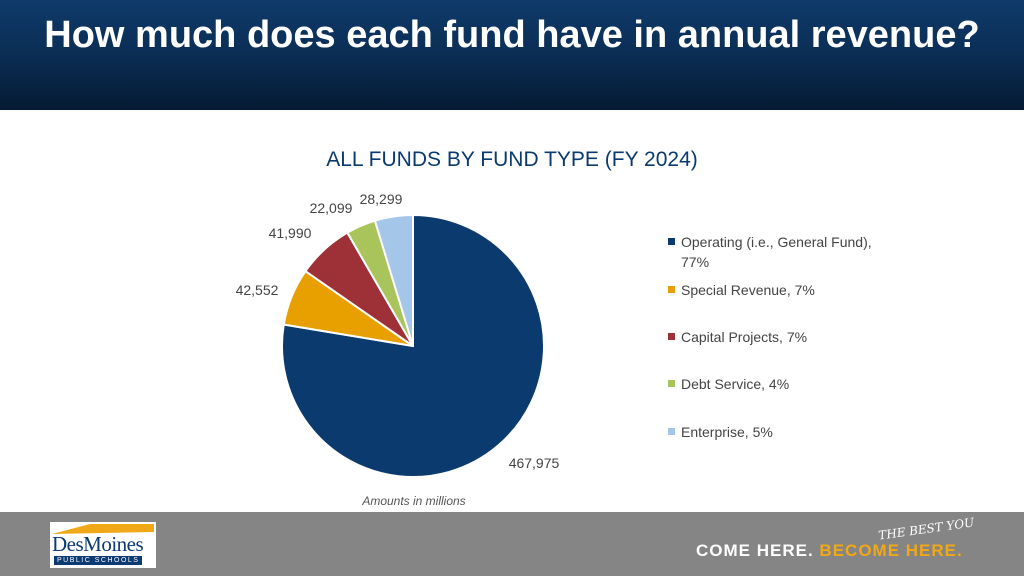 The image size is (1024, 576). What do you see at coordinates (414, 501) in the screenshot?
I see `chart-note: Amounts in millions` at bounding box center [414, 501].